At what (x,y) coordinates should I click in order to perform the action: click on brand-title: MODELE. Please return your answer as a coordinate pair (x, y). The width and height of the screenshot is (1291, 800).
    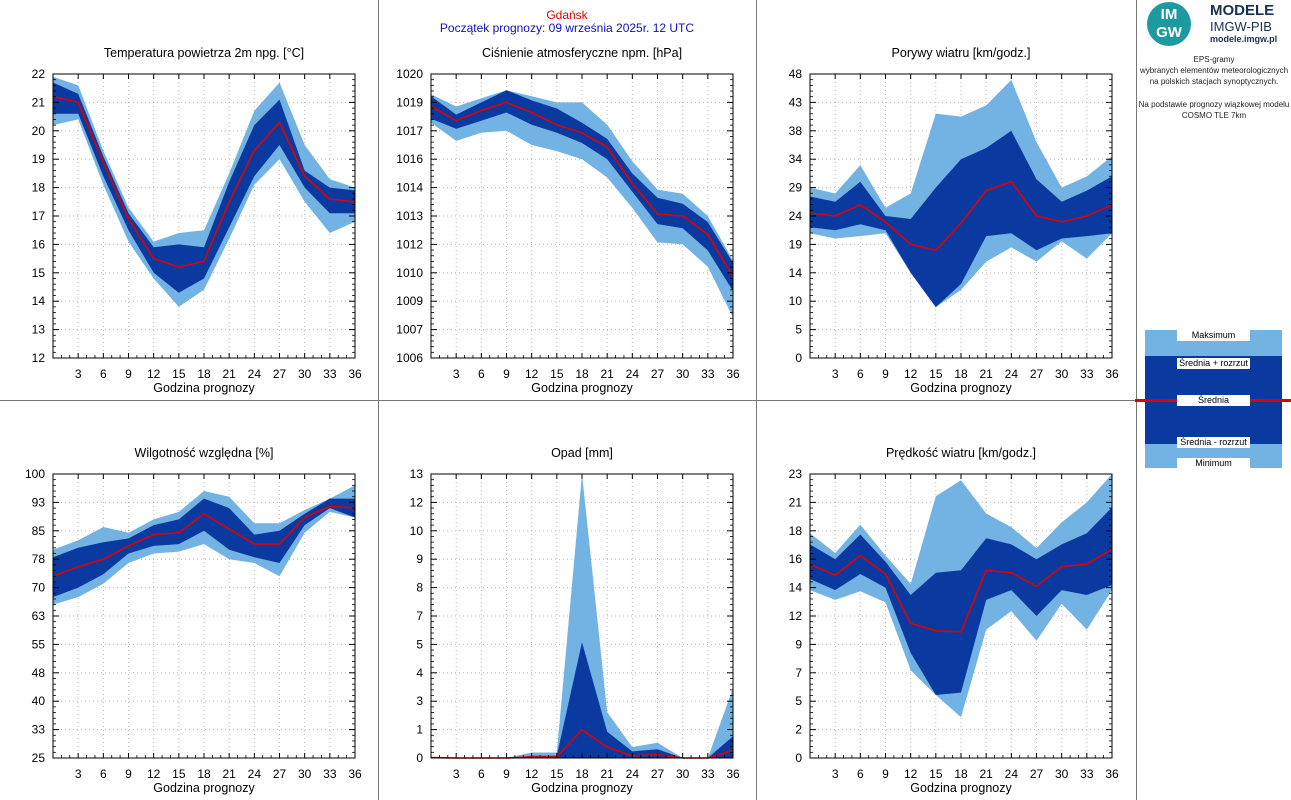
    Looking at the image, I should click on (1242, 10).